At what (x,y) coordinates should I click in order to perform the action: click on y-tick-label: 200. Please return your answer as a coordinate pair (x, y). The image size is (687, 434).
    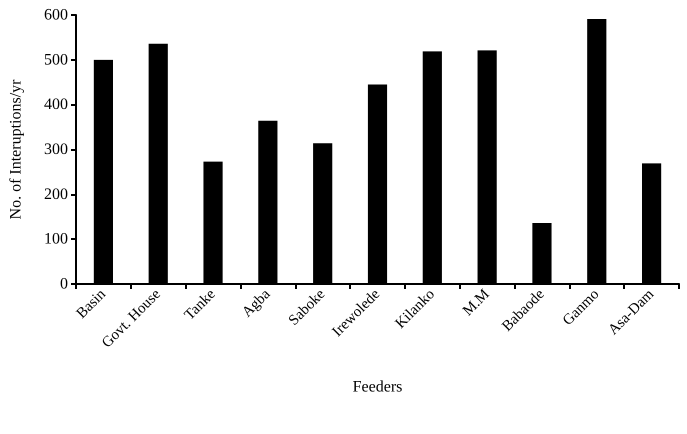
    Looking at the image, I should click on (56, 194).